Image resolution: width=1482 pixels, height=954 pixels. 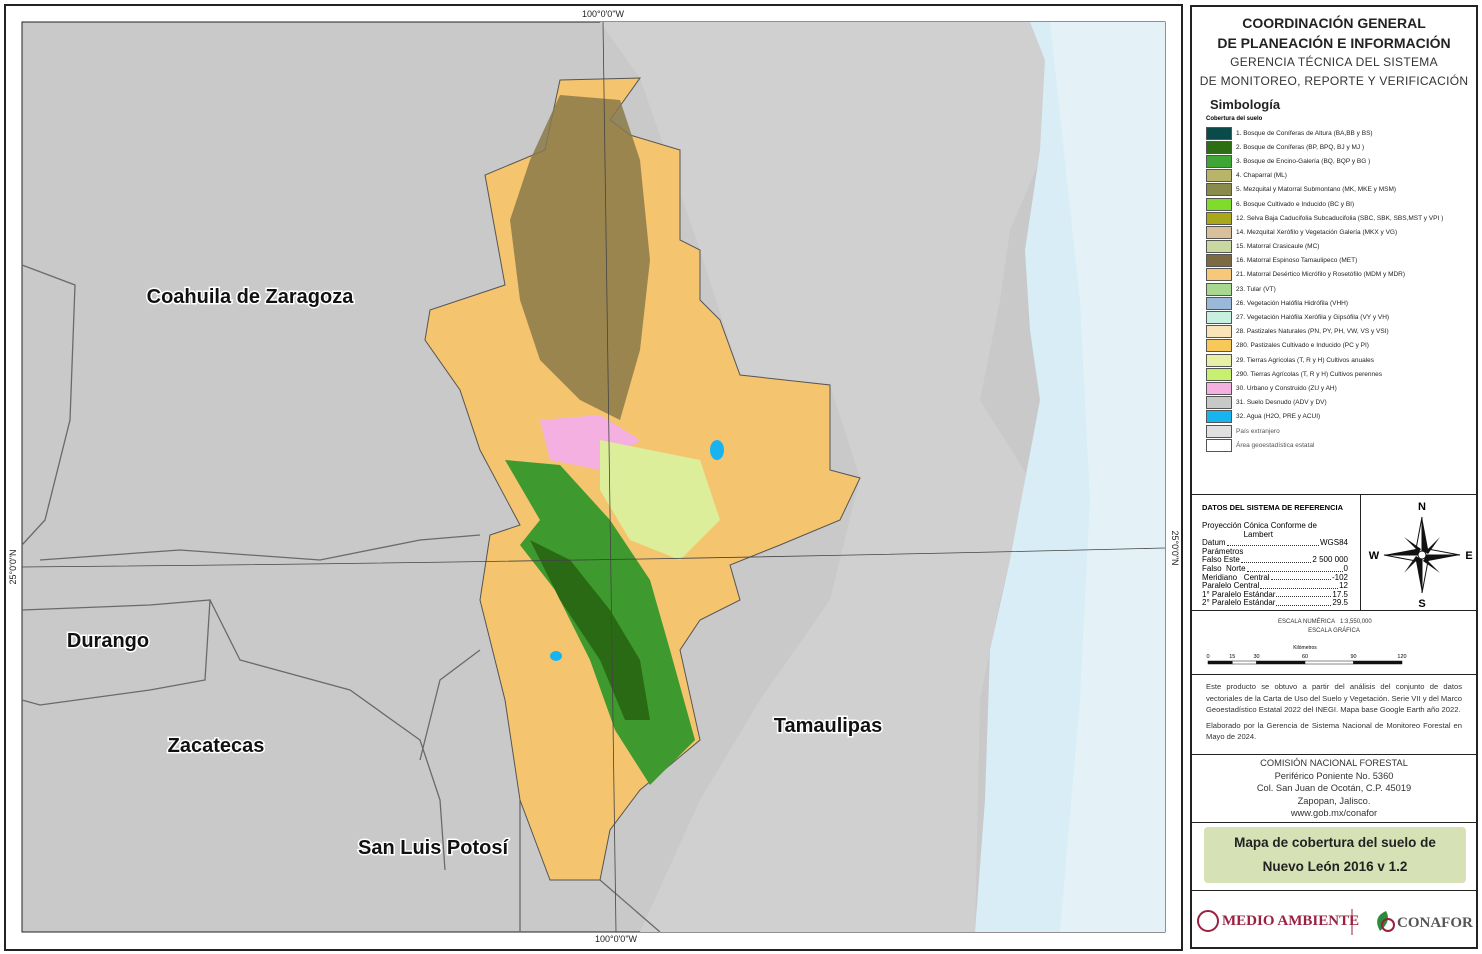 What do you see at coordinates (1107, 477) in the screenshot?
I see `deep-sea` at bounding box center [1107, 477].